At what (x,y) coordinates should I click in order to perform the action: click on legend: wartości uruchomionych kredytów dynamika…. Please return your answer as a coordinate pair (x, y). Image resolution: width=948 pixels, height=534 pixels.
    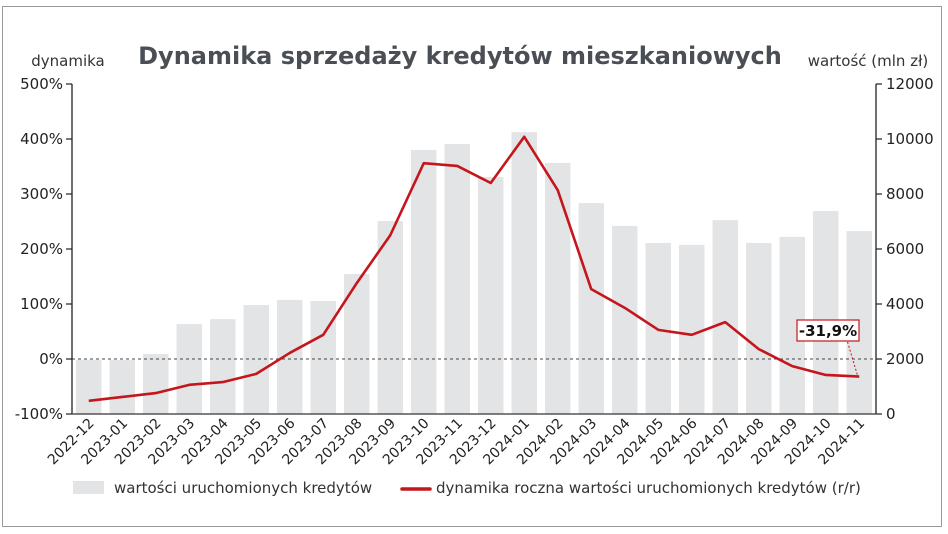
    Looking at the image, I should click on (467, 488).